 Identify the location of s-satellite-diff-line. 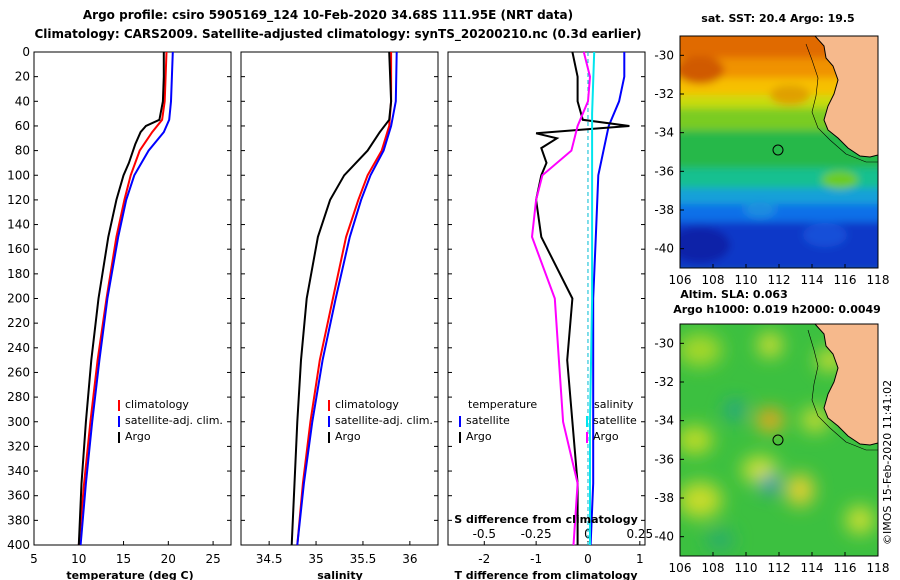
(592, 298).